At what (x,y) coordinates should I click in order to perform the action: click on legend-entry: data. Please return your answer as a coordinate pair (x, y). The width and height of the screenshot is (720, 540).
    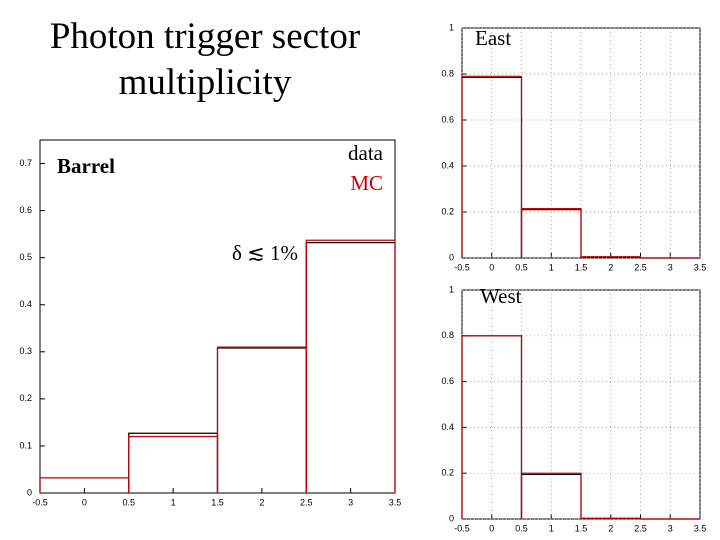
    Looking at the image, I should click on (366, 153).